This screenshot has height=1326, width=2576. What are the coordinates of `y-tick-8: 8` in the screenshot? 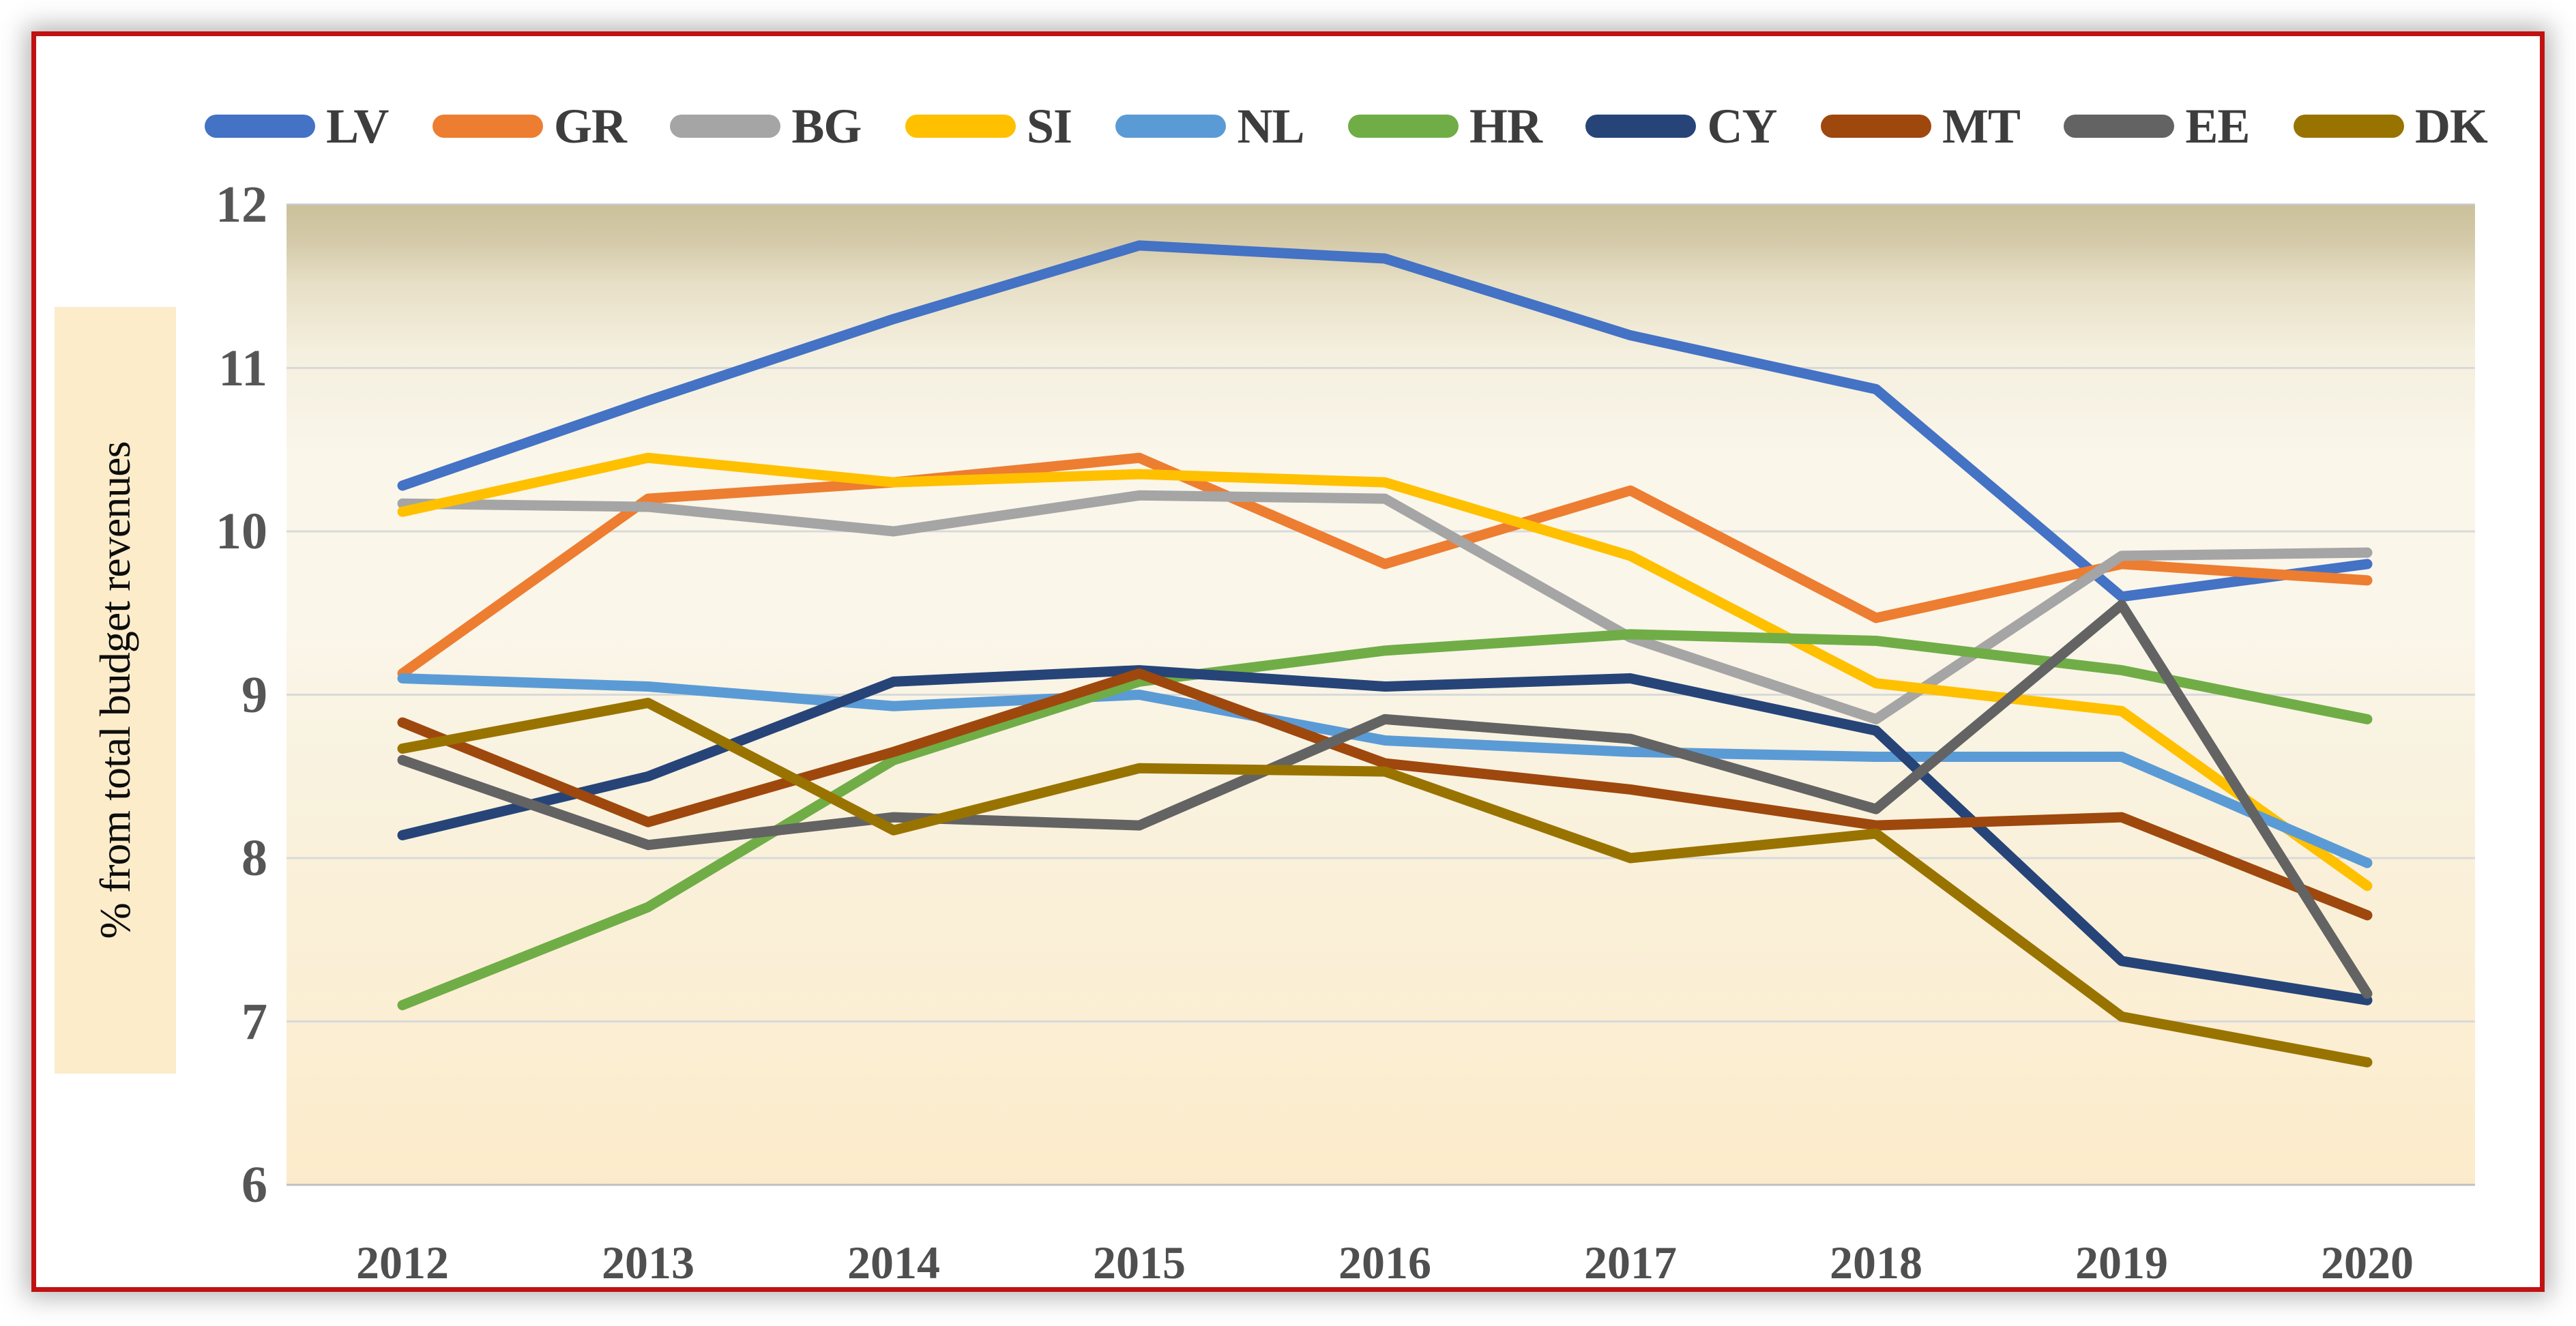 It's located at (254, 858).